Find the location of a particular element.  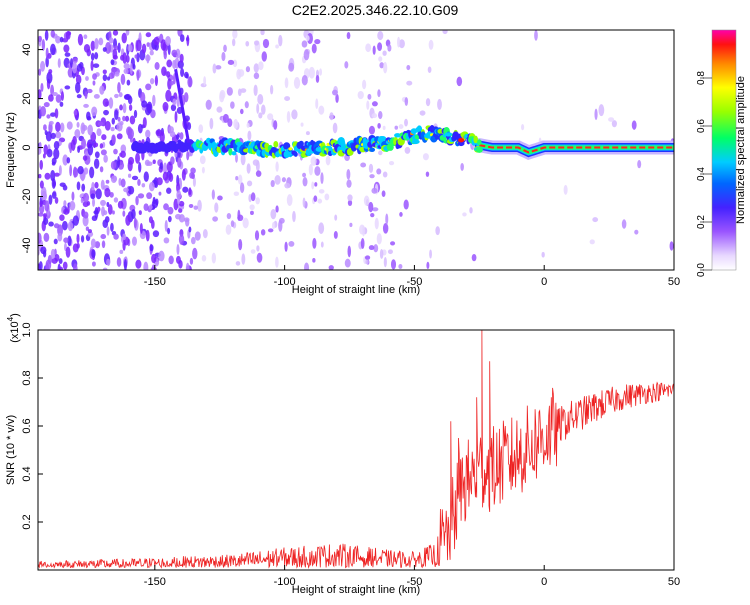

heatmap-y-tick-label: -40 is located at coordinates (27, 246).